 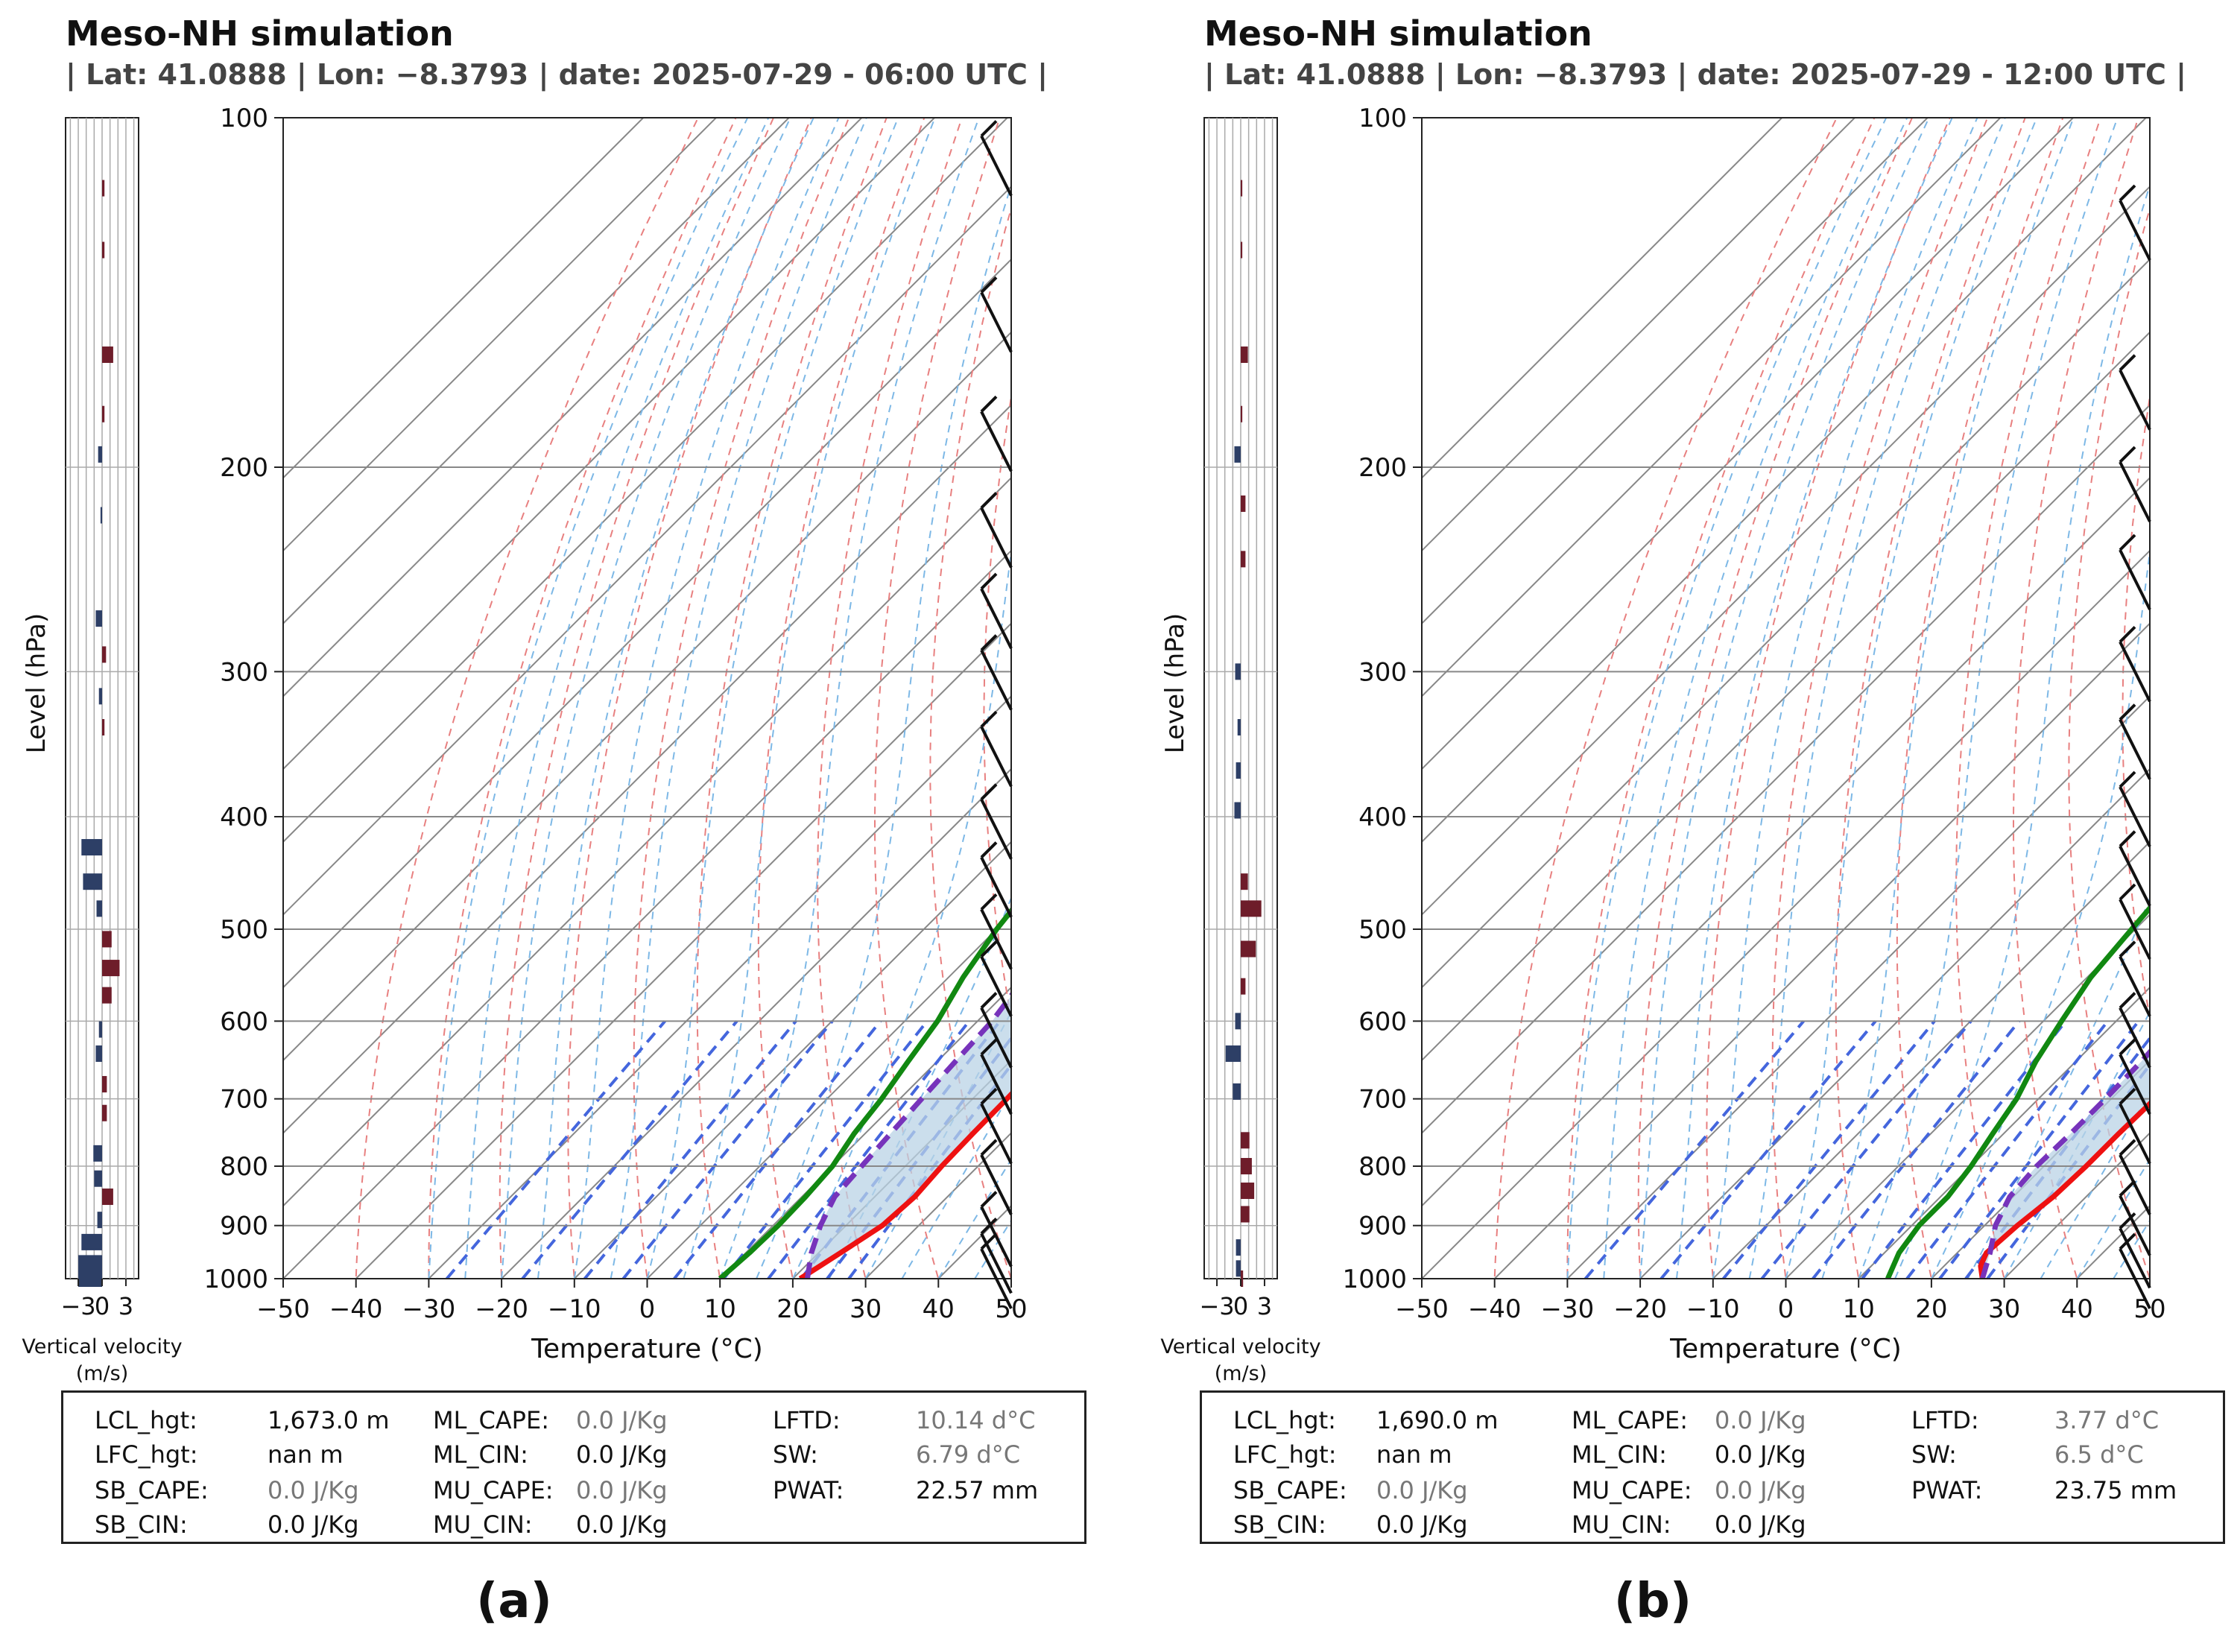 What do you see at coordinates (1265, 1306) in the screenshot?
I see `vv-tick-label: 3` at bounding box center [1265, 1306].